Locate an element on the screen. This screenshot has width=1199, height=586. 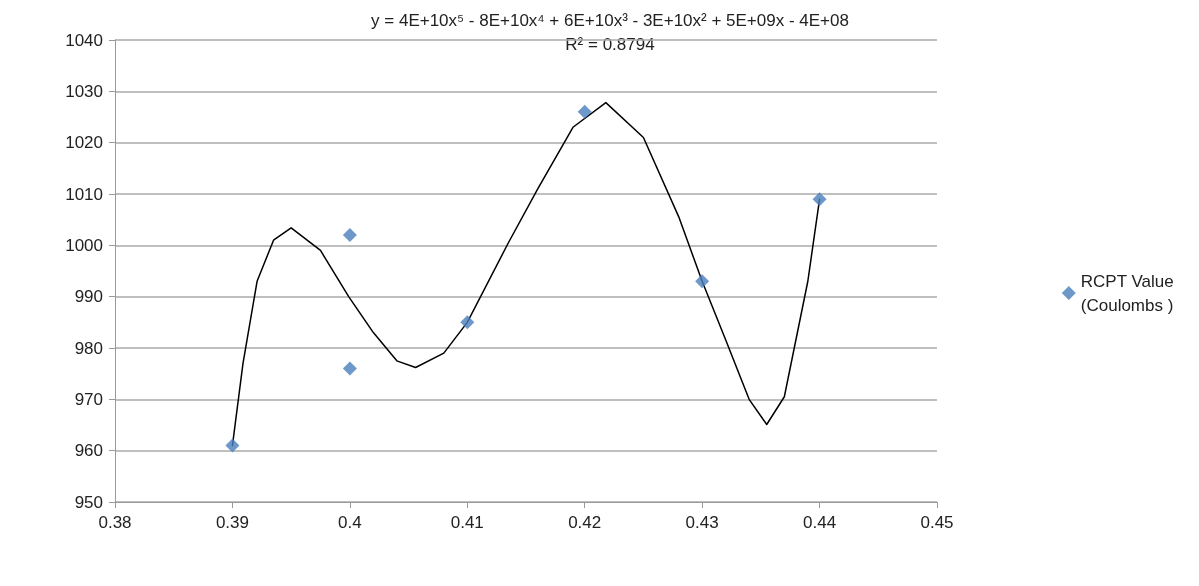
x-tick-label: 0.41 is located at coordinates (467, 522).